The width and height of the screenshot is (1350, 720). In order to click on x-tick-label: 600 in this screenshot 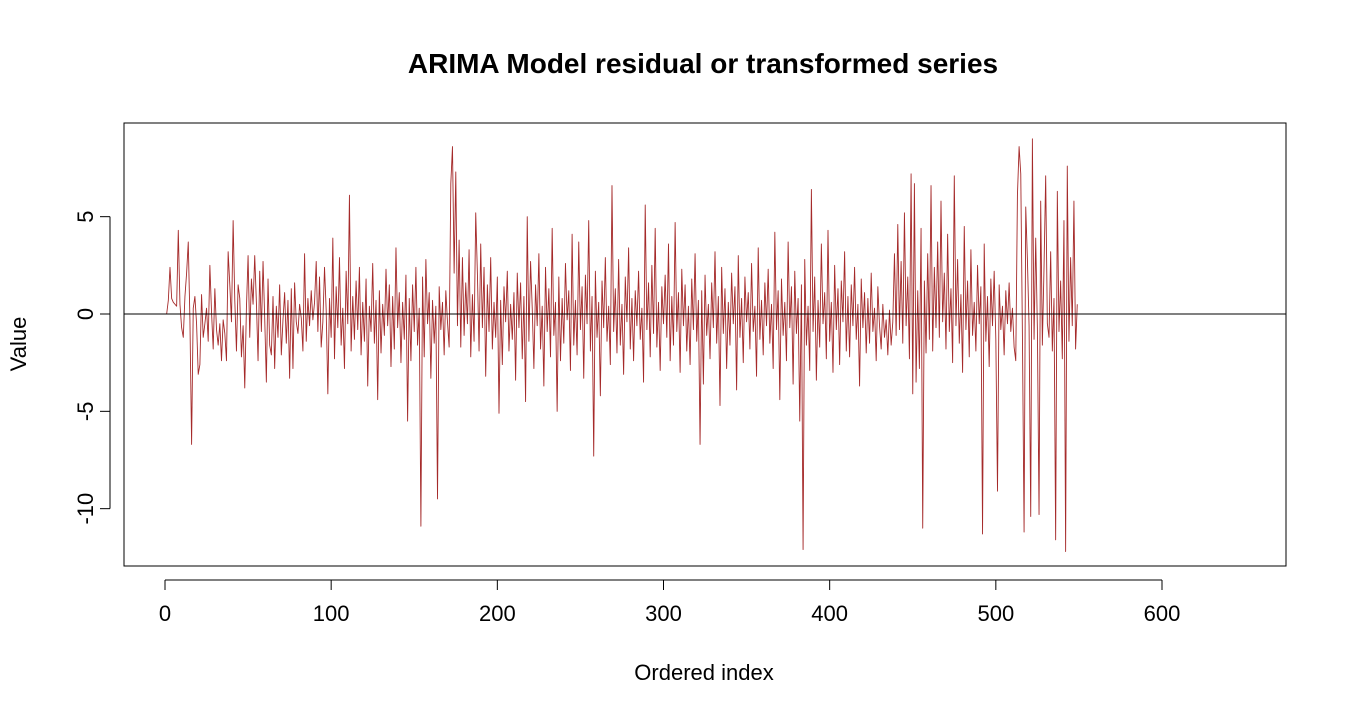, I will do `click(1162, 613)`.